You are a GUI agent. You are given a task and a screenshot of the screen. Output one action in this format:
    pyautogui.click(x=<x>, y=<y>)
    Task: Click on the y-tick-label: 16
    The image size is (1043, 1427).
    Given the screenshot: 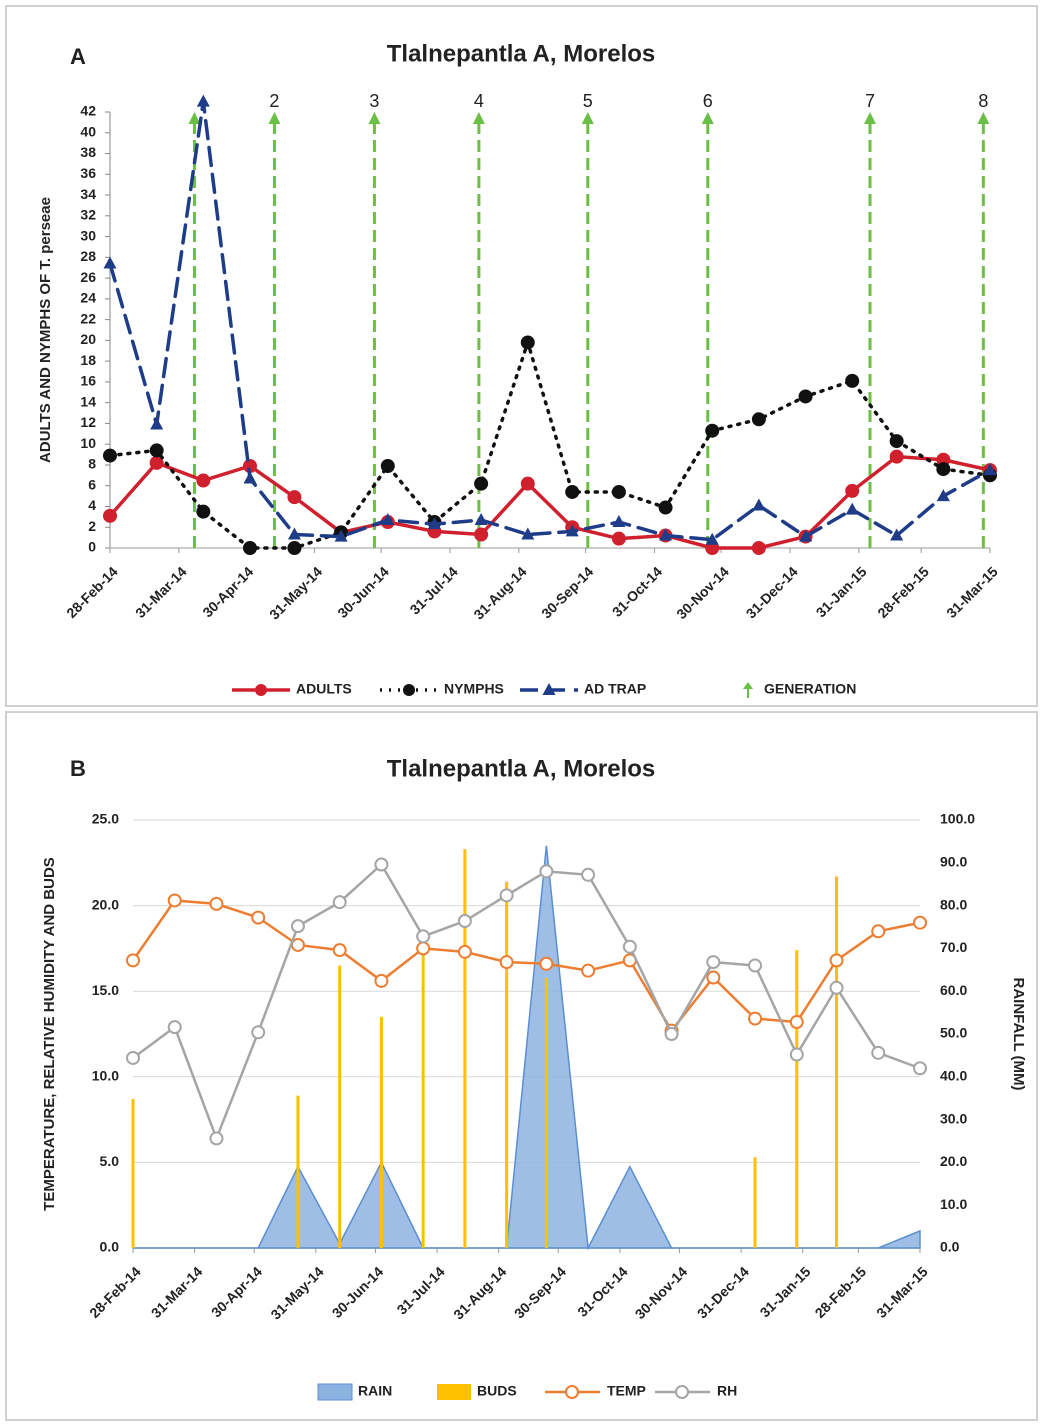 What is the action you would take?
    pyautogui.click(x=88, y=381)
    